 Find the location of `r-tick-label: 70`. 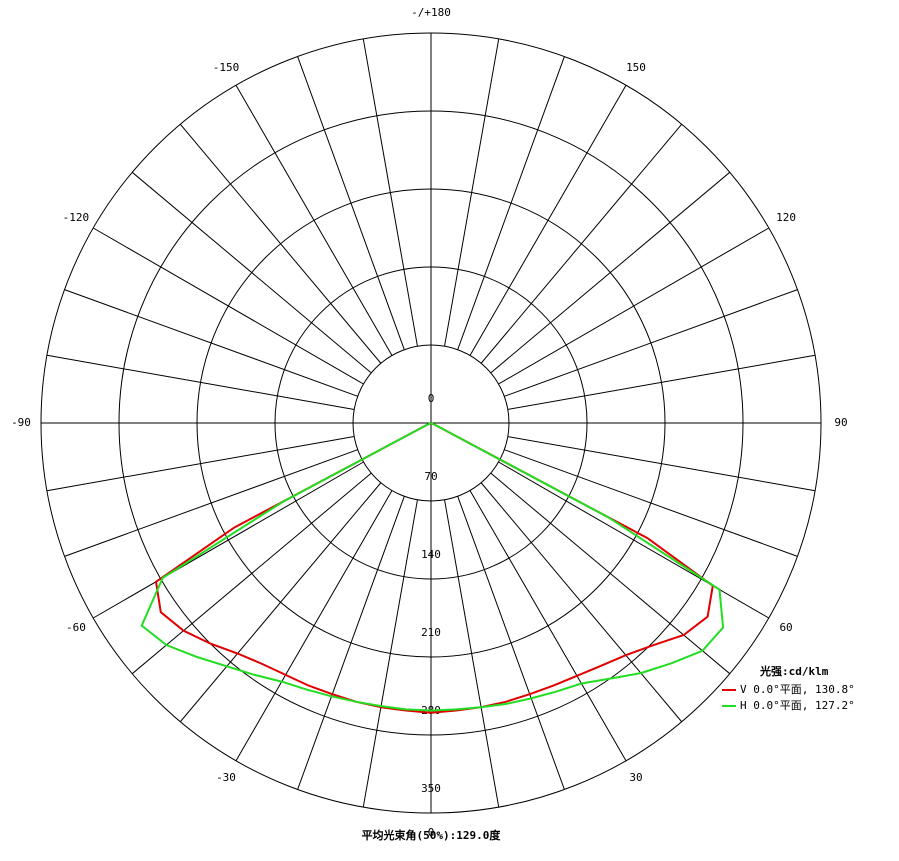

r-tick-label: 70 is located at coordinates (430, 476).